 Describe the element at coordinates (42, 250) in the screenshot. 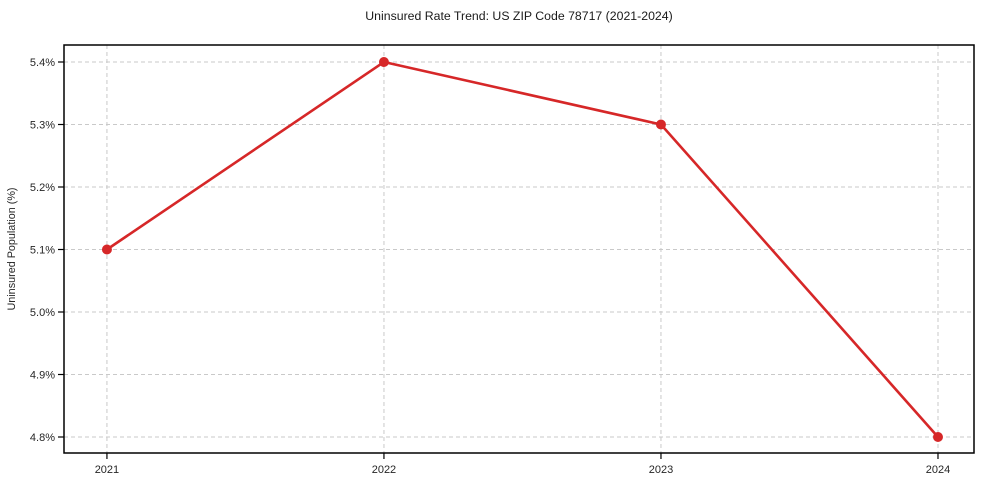

I see `y-tick-label: 5.1%` at that location.